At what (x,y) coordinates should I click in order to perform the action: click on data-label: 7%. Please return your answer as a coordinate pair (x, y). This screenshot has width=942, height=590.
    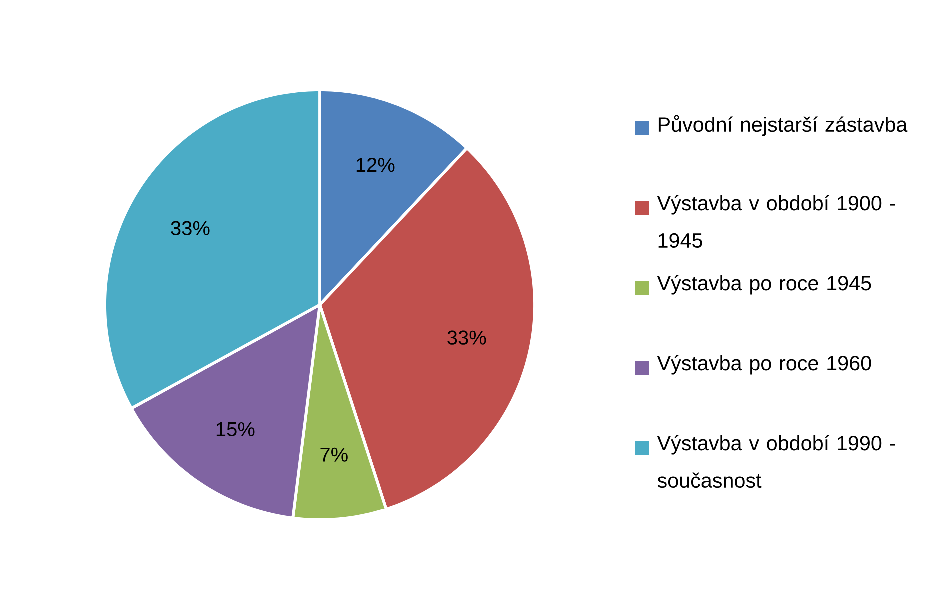
    Looking at the image, I should click on (334, 455).